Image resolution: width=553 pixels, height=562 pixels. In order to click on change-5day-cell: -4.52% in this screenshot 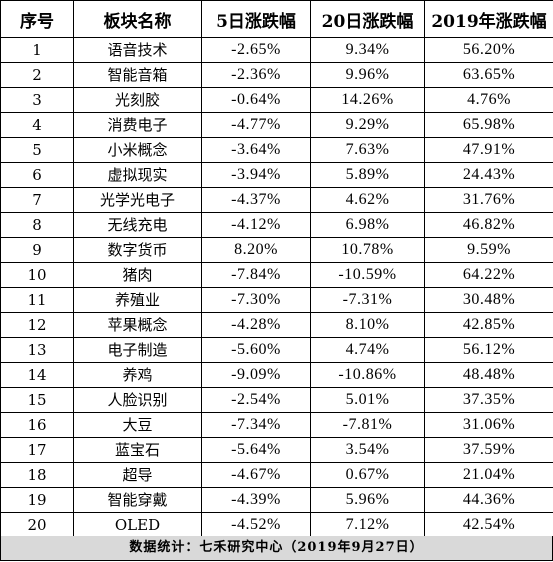, I will do `click(256, 525)`.